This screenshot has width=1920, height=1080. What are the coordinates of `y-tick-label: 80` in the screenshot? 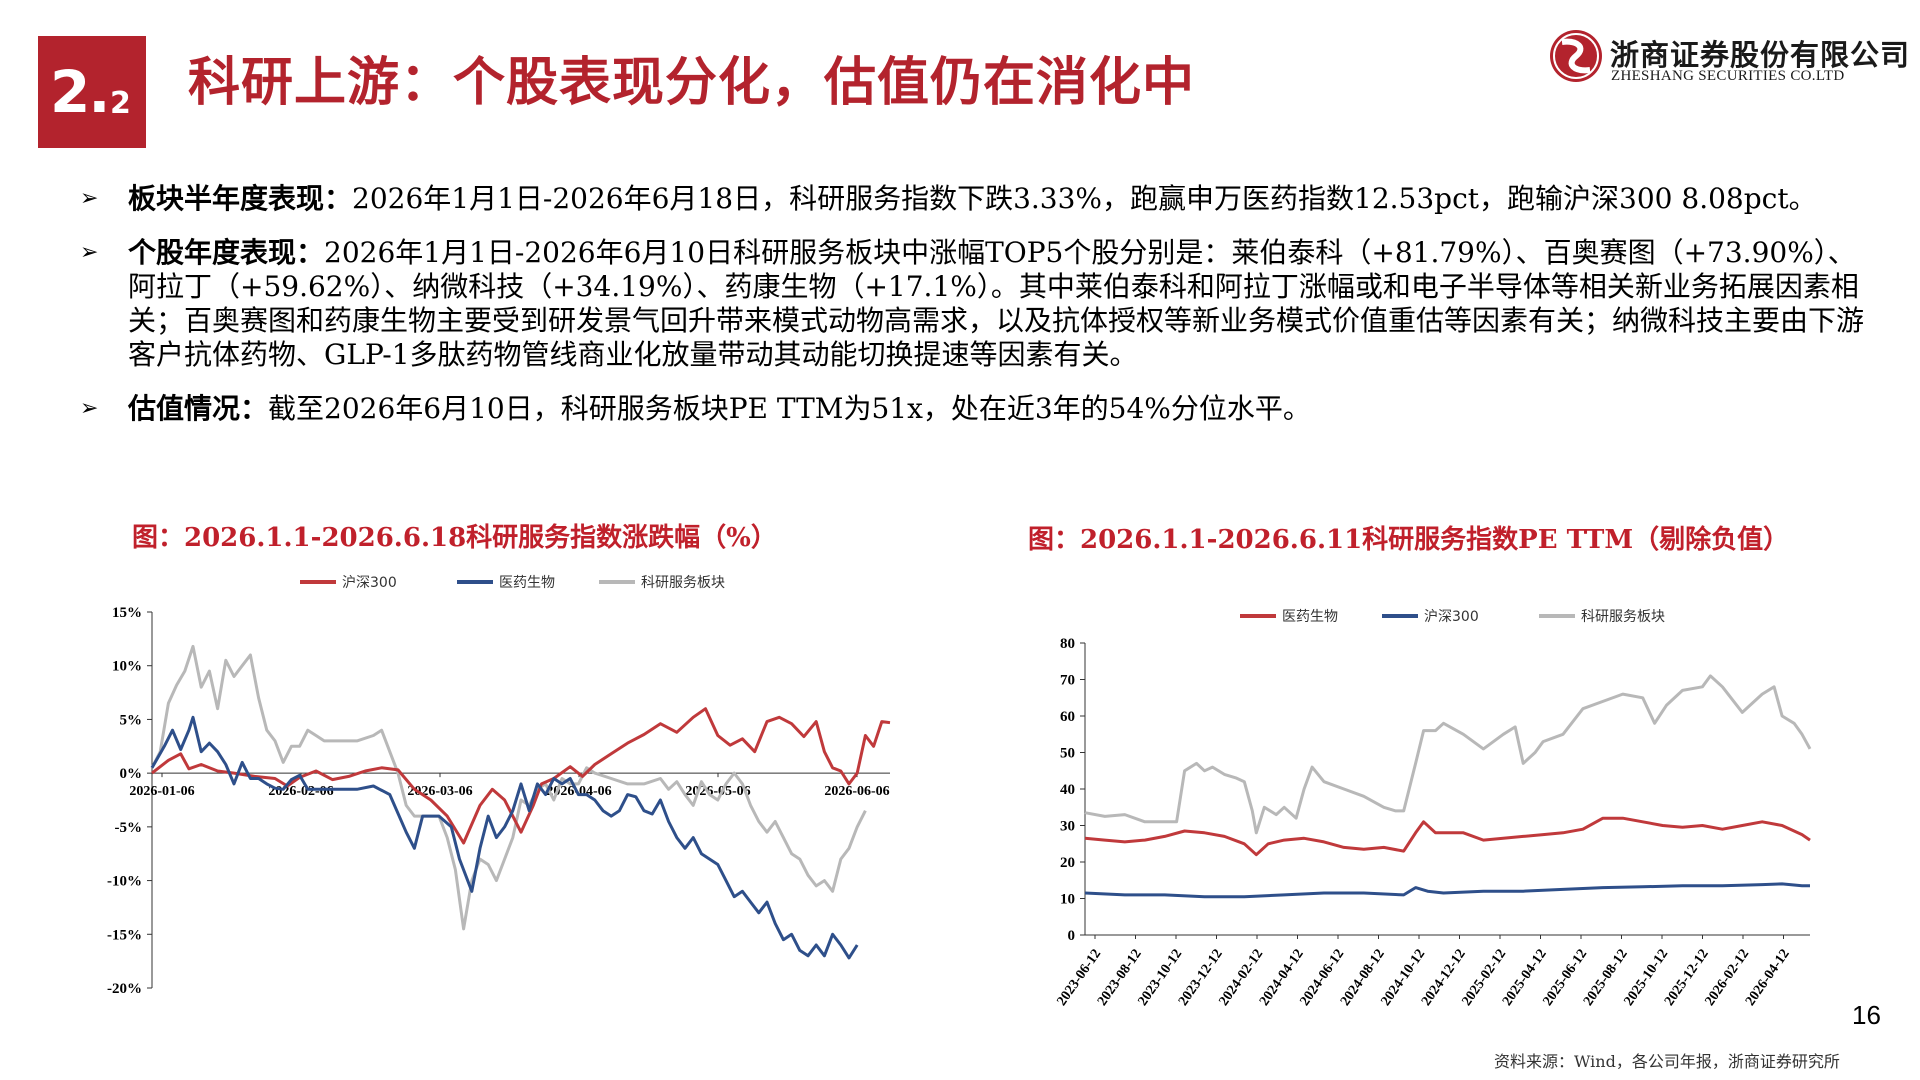 It's located at (1067, 644).